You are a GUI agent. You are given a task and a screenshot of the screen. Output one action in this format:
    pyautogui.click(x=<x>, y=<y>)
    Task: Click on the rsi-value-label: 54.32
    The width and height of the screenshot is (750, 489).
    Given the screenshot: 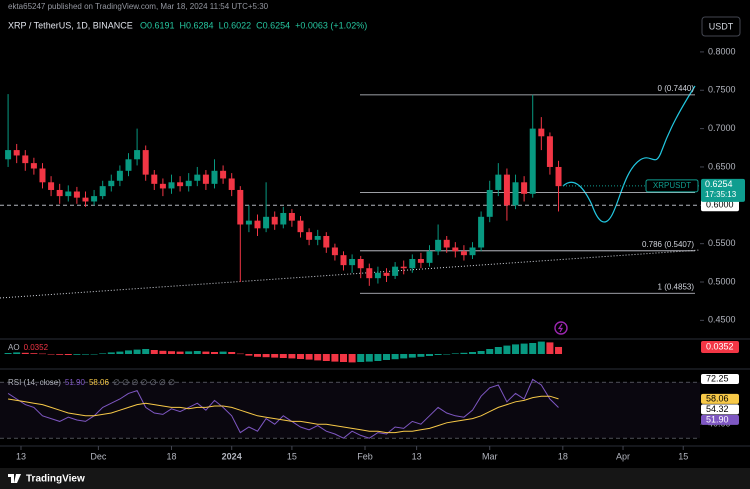 What is the action you would take?
    pyautogui.click(x=717, y=409)
    